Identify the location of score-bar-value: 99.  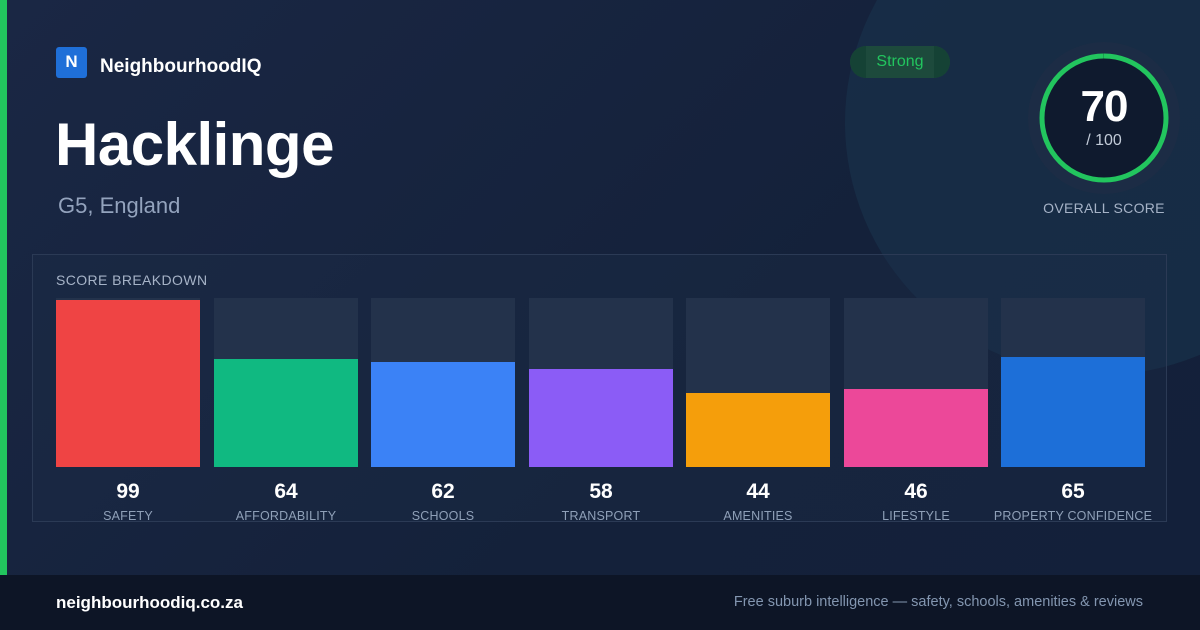
(128, 491).